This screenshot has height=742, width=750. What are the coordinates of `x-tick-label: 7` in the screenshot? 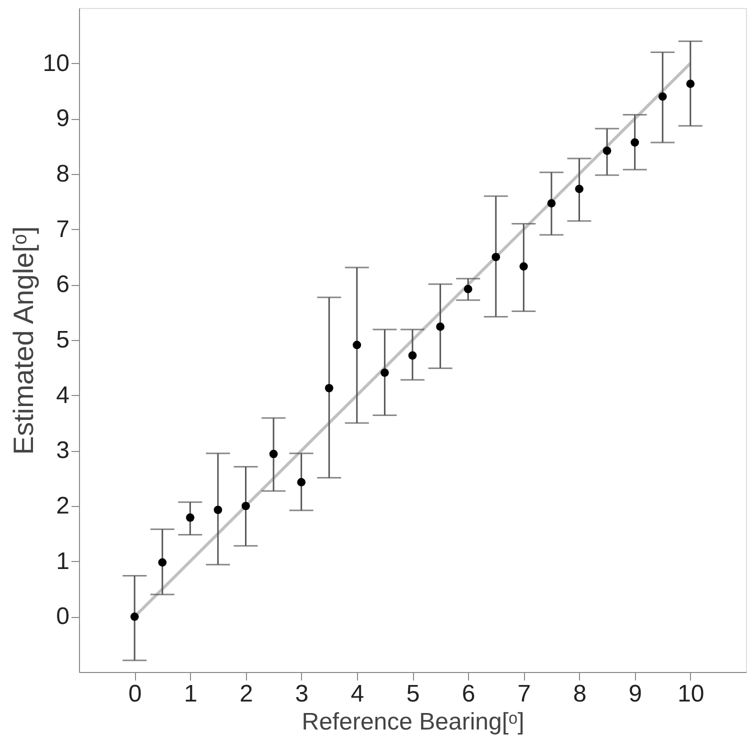 It's located at (524, 694).